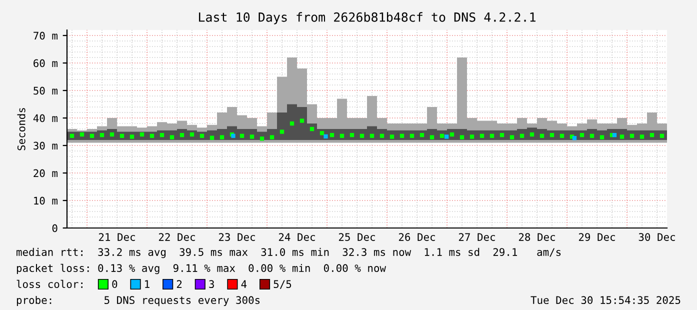  Describe the element at coordinates (46, 146) in the screenshot. I see `y-tick-label: 30 m` at that location.